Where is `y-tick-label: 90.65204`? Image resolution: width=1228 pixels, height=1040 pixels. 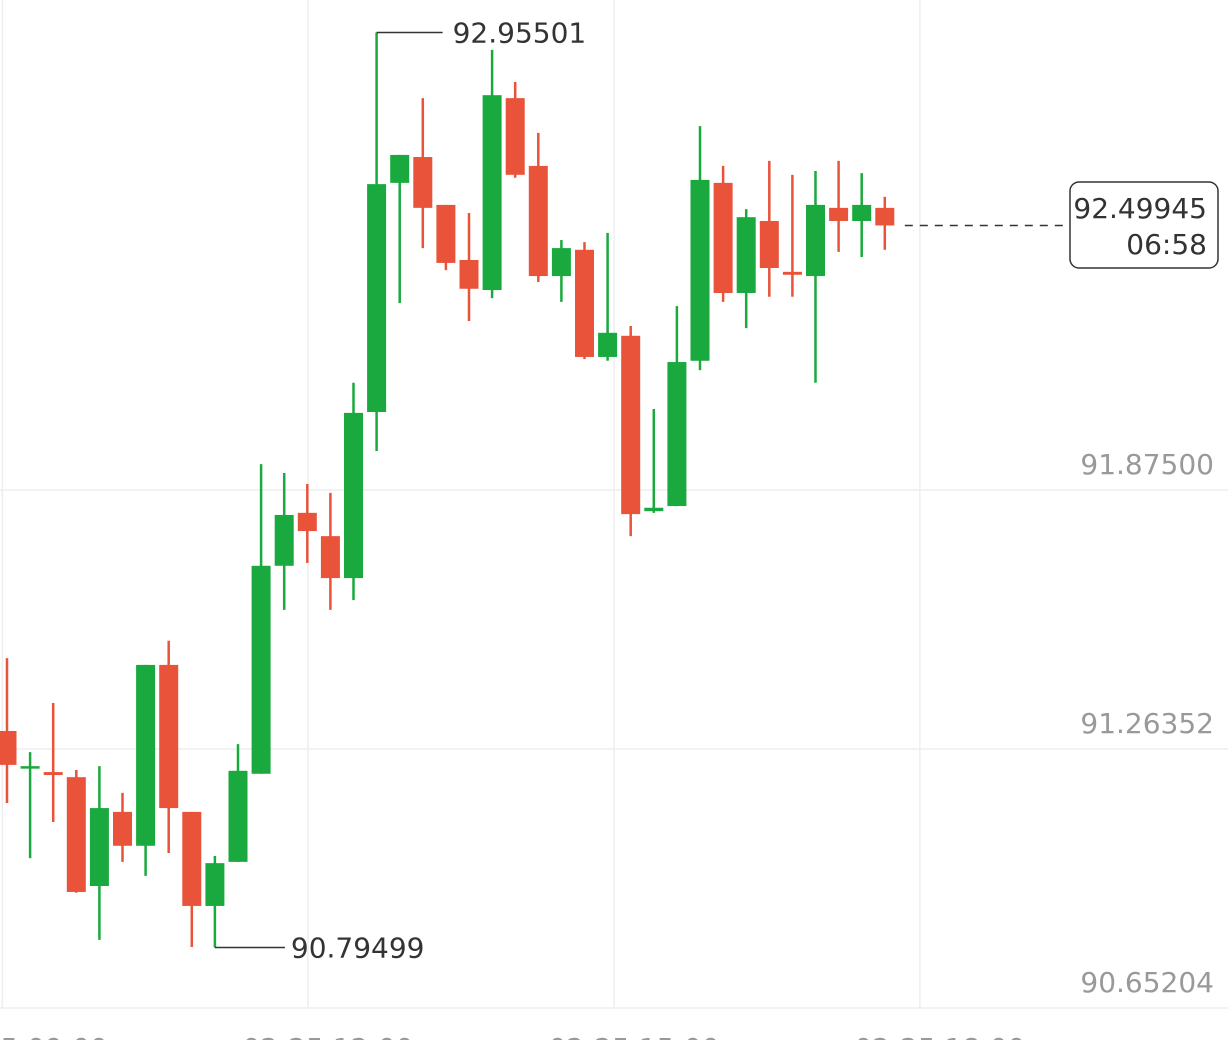
y-tick-label: 90.65204 is located at coordinates (1147, 982).